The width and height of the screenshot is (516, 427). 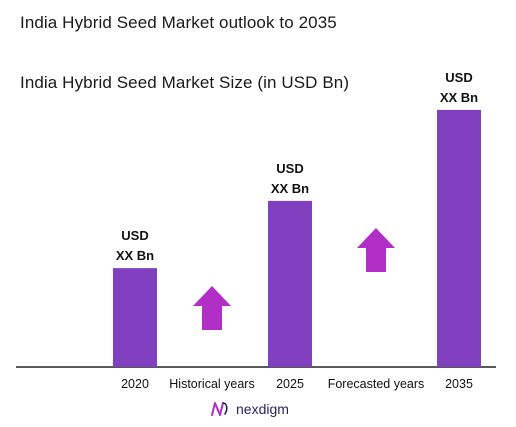 What do you see at coordinates (290, 384) in the screenshot?
I see `x-tick-label-2025: 2025` at bounding box center [290, 384].